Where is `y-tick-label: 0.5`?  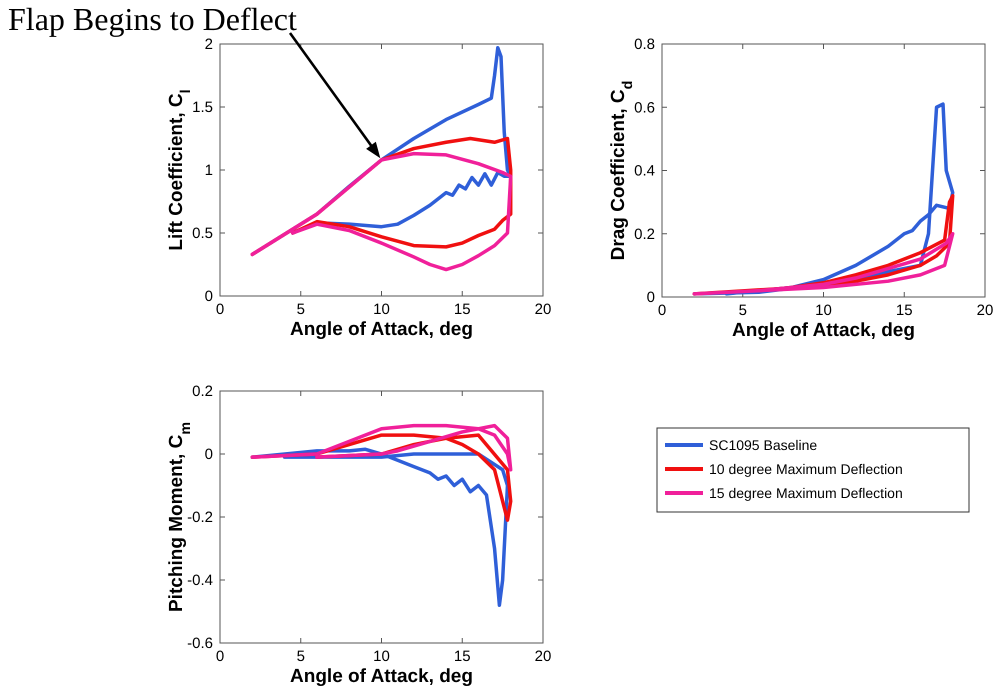
y-tick-label: 0.5 is located at coordinates (202, 233).